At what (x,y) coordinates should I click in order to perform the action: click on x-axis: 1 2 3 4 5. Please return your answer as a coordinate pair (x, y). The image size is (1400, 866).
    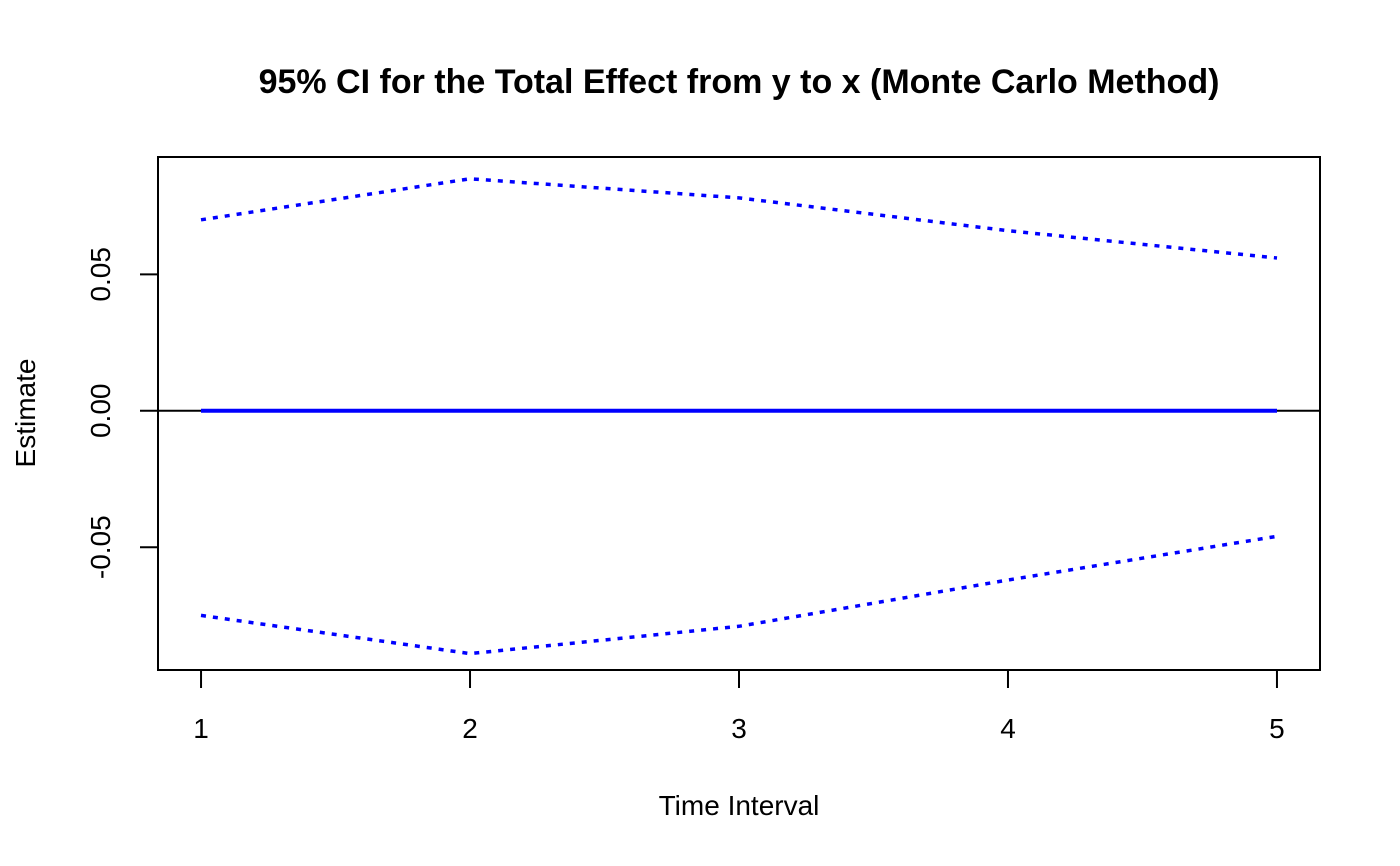
    Looking at the image, I should click on (739, 706).